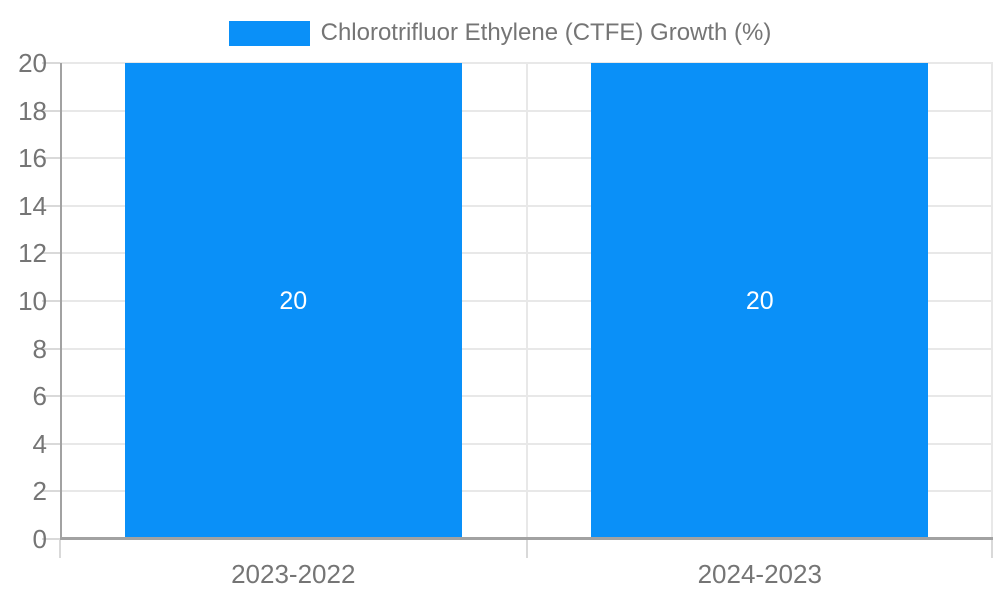 This screenshot has height=600, width=1000. Describe the element at coordinates (39, 396) in the screenshot. I see `y-tick-label: 6` at that location.